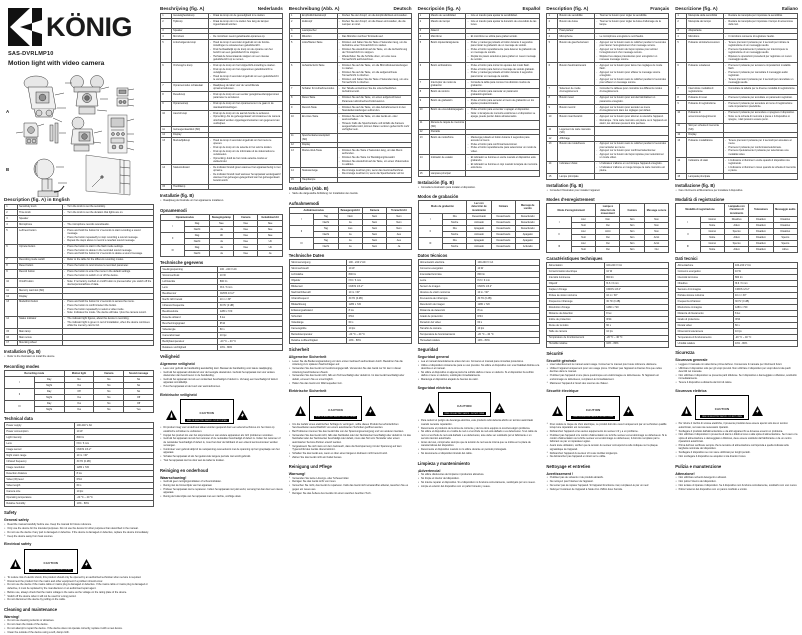  What do you see at coordinates (172, 226) in the screenshot?
I see `table-cell: I` at bounding box center [172, 226].